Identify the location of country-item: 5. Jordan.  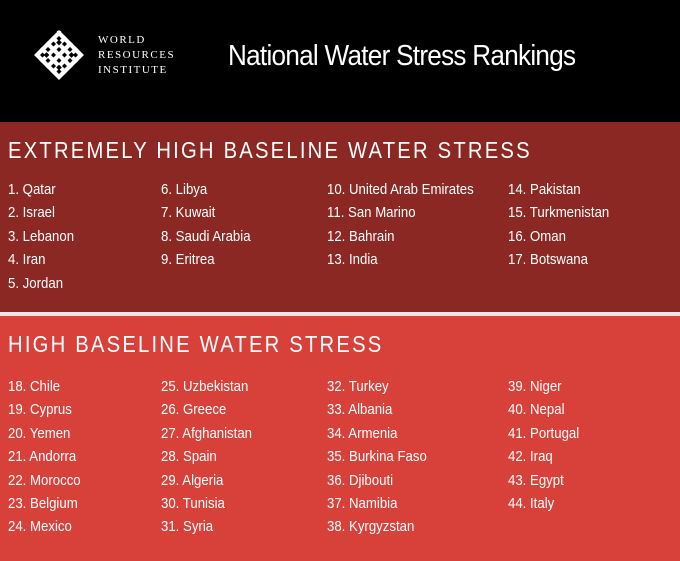
(36, 283).